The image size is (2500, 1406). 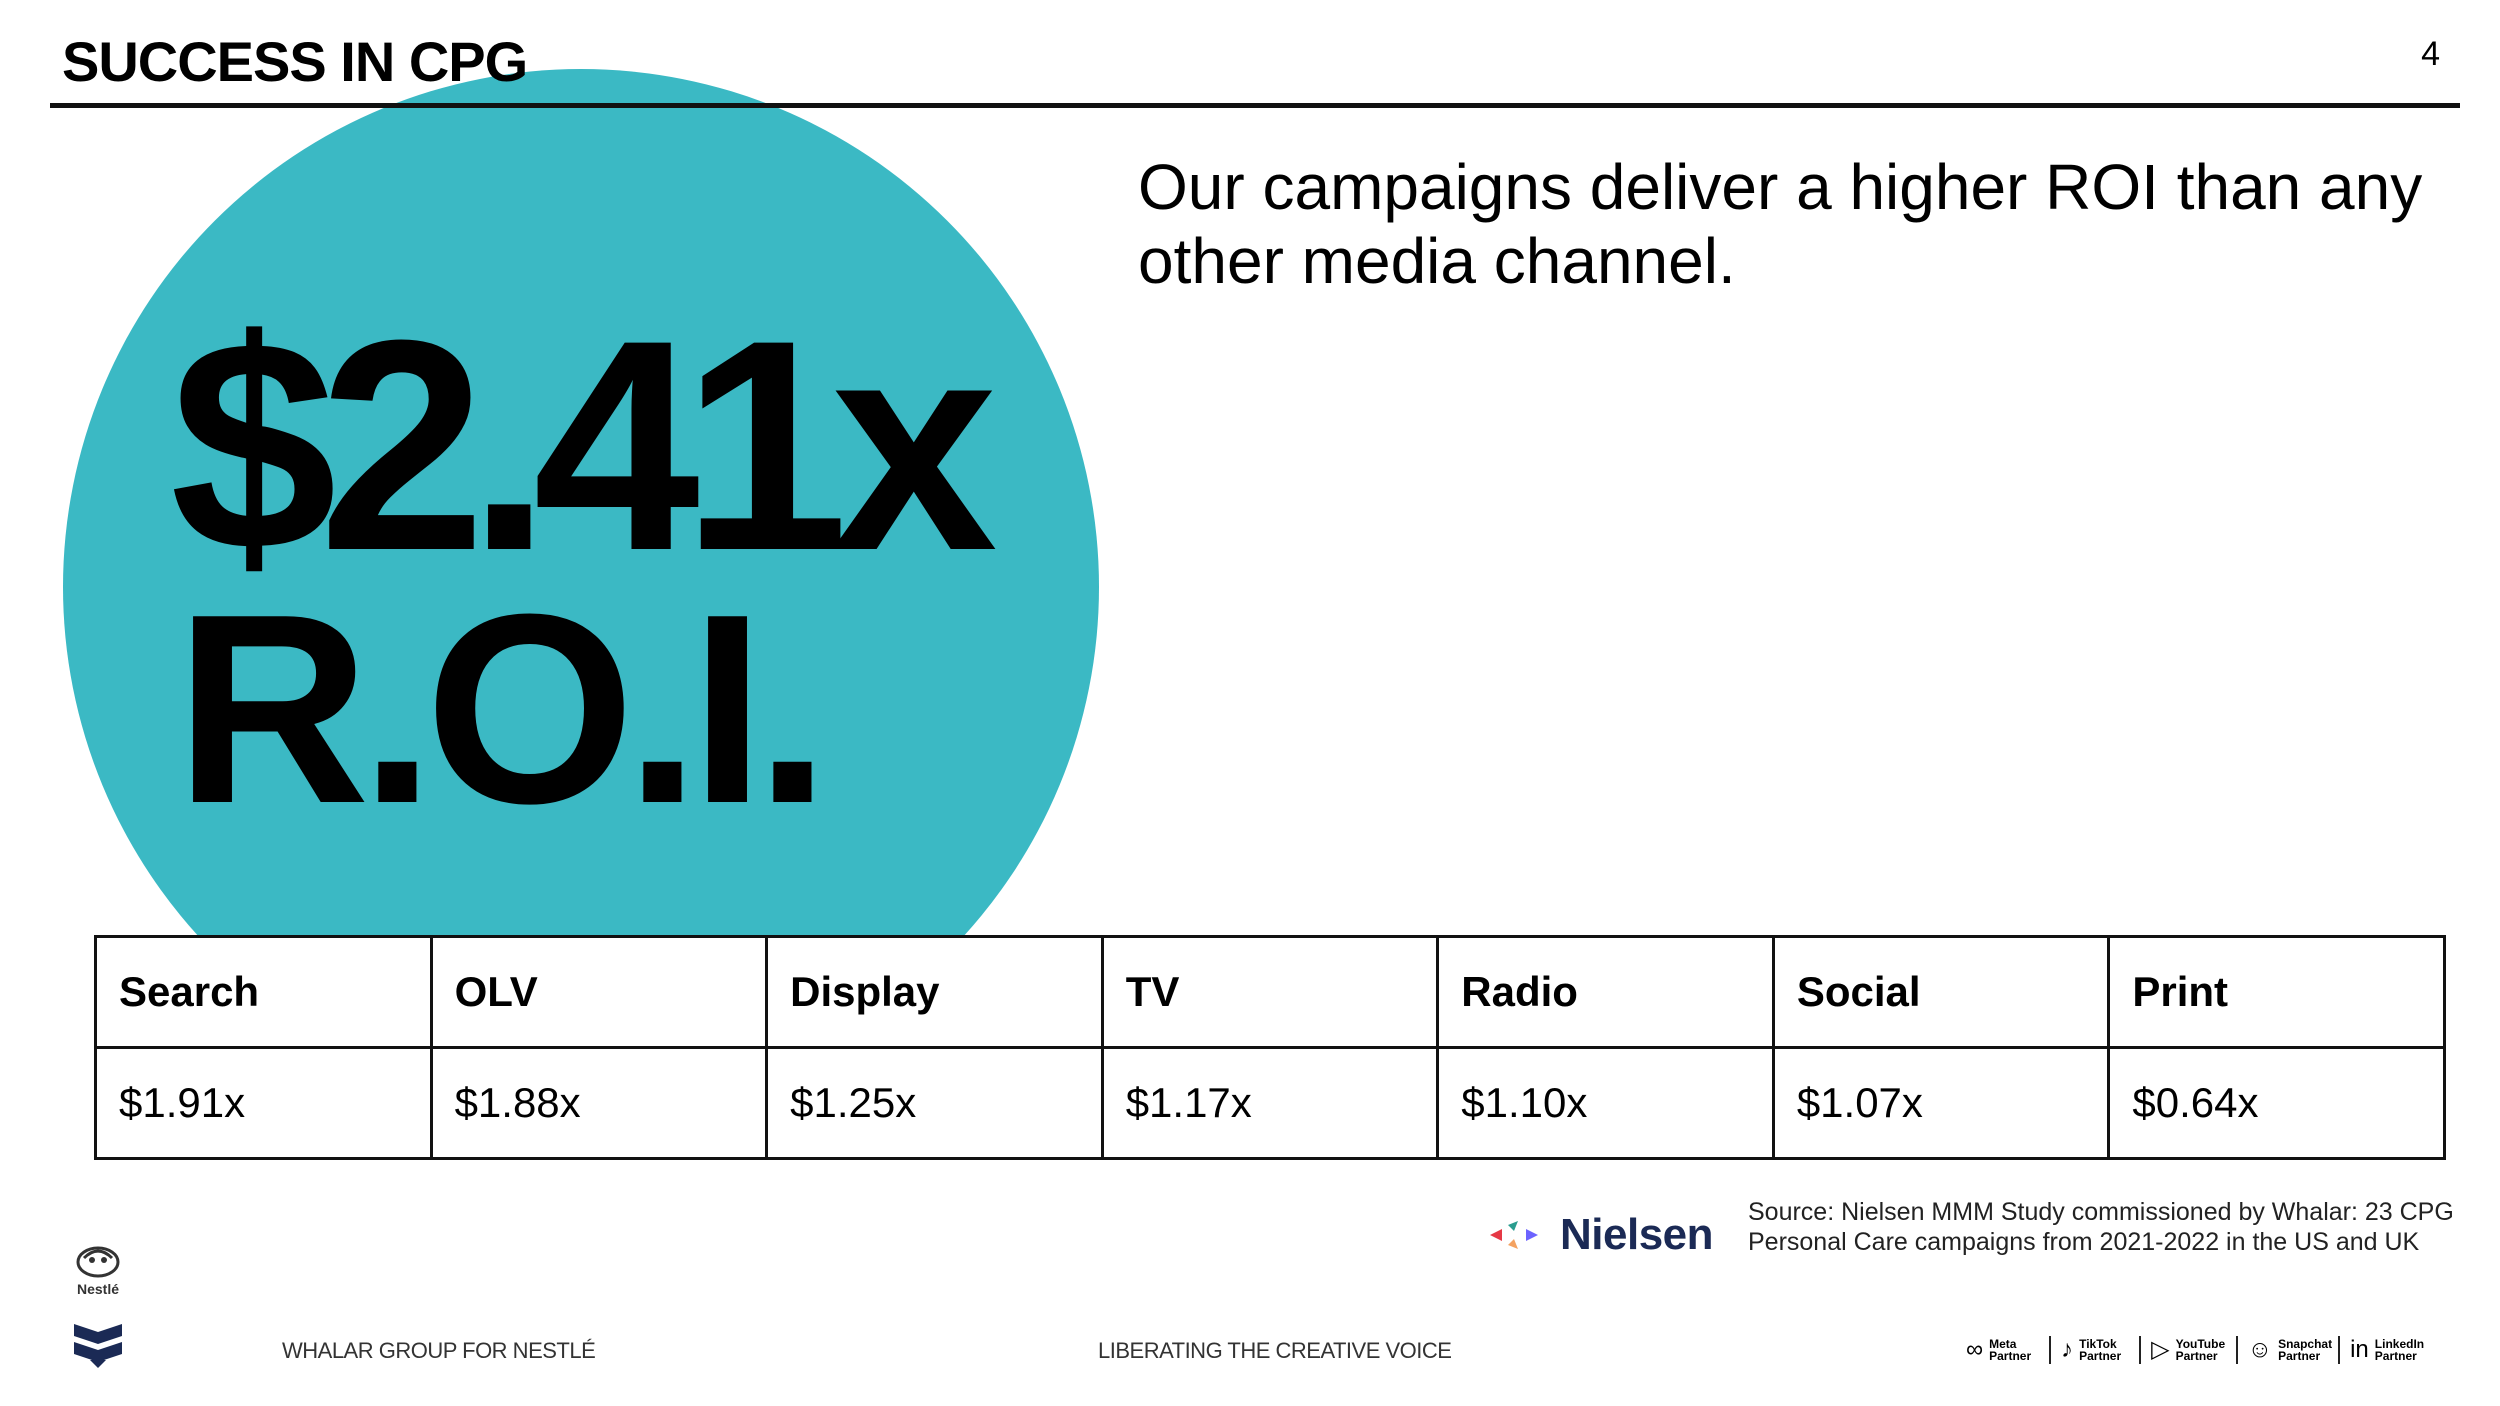 What do you see at coordinates (1605, 992) in the screenshot?
I see `table-header-cell: Radio` at bounding box center [1605, 992].